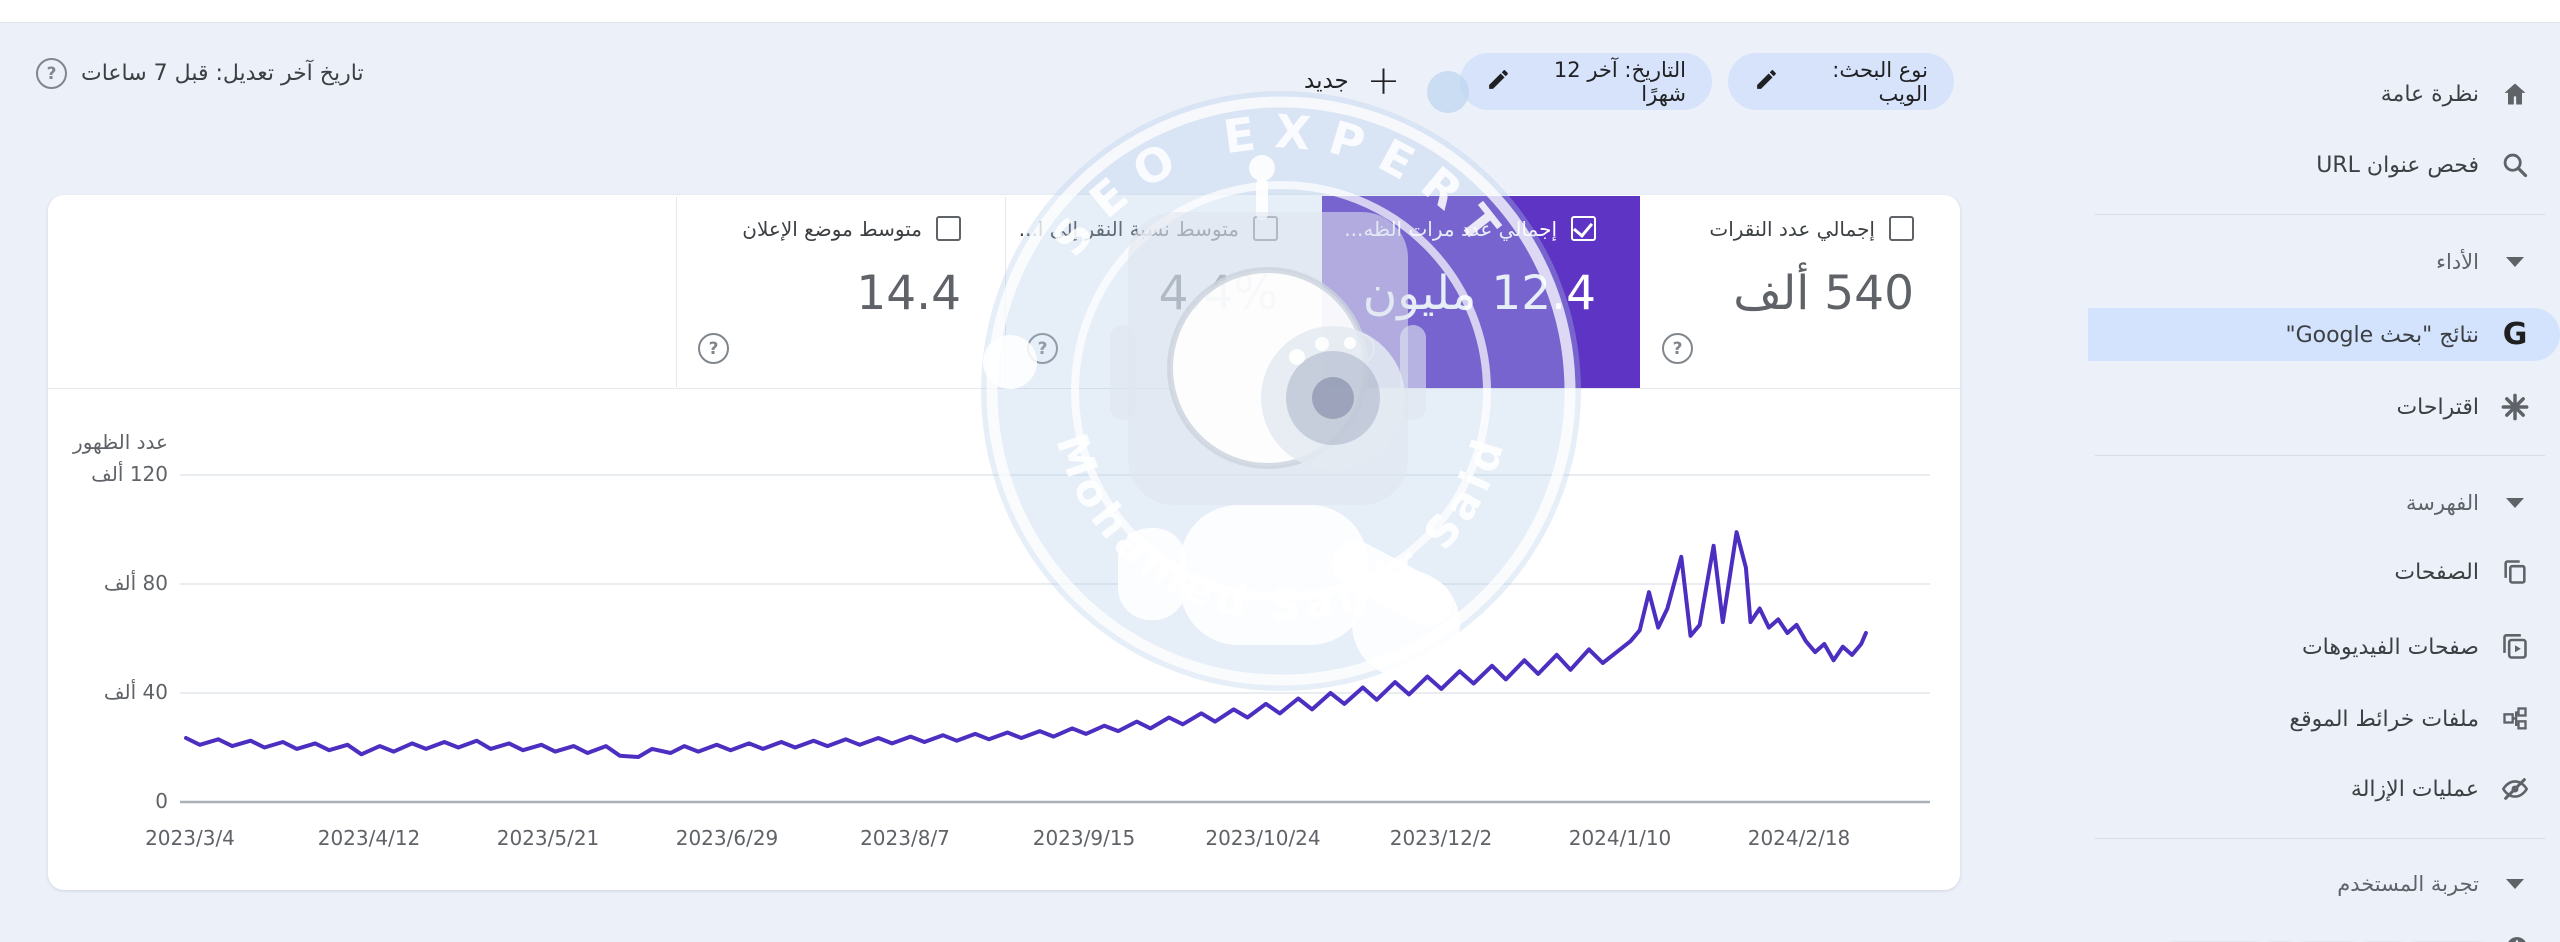 This screenshot has height=942, width=2560. What do you see at coordinates (548, 838) in the screenshot?
I see `x-tick: 2023/5/21` at bounding box center [548, 838].